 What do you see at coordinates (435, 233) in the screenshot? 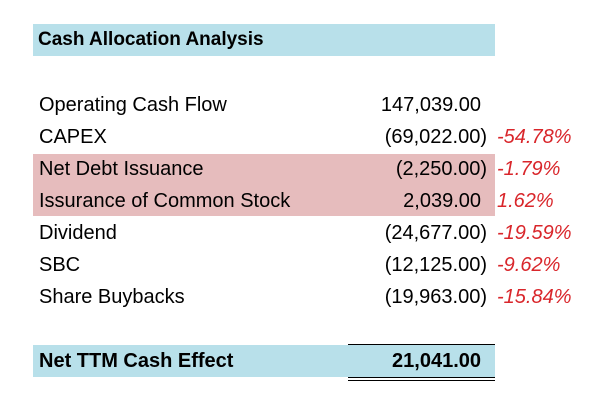
I see `row-value: (24,677.00)` at bounding box center [435, 233].